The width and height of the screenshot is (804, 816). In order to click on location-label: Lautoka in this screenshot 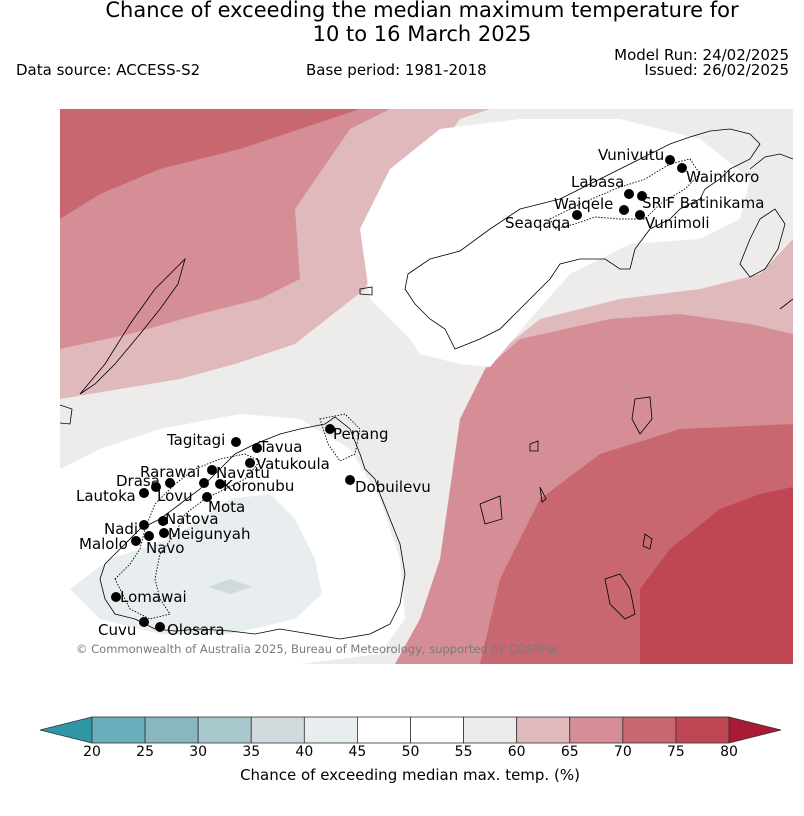, I will do `click(106, 496)`.